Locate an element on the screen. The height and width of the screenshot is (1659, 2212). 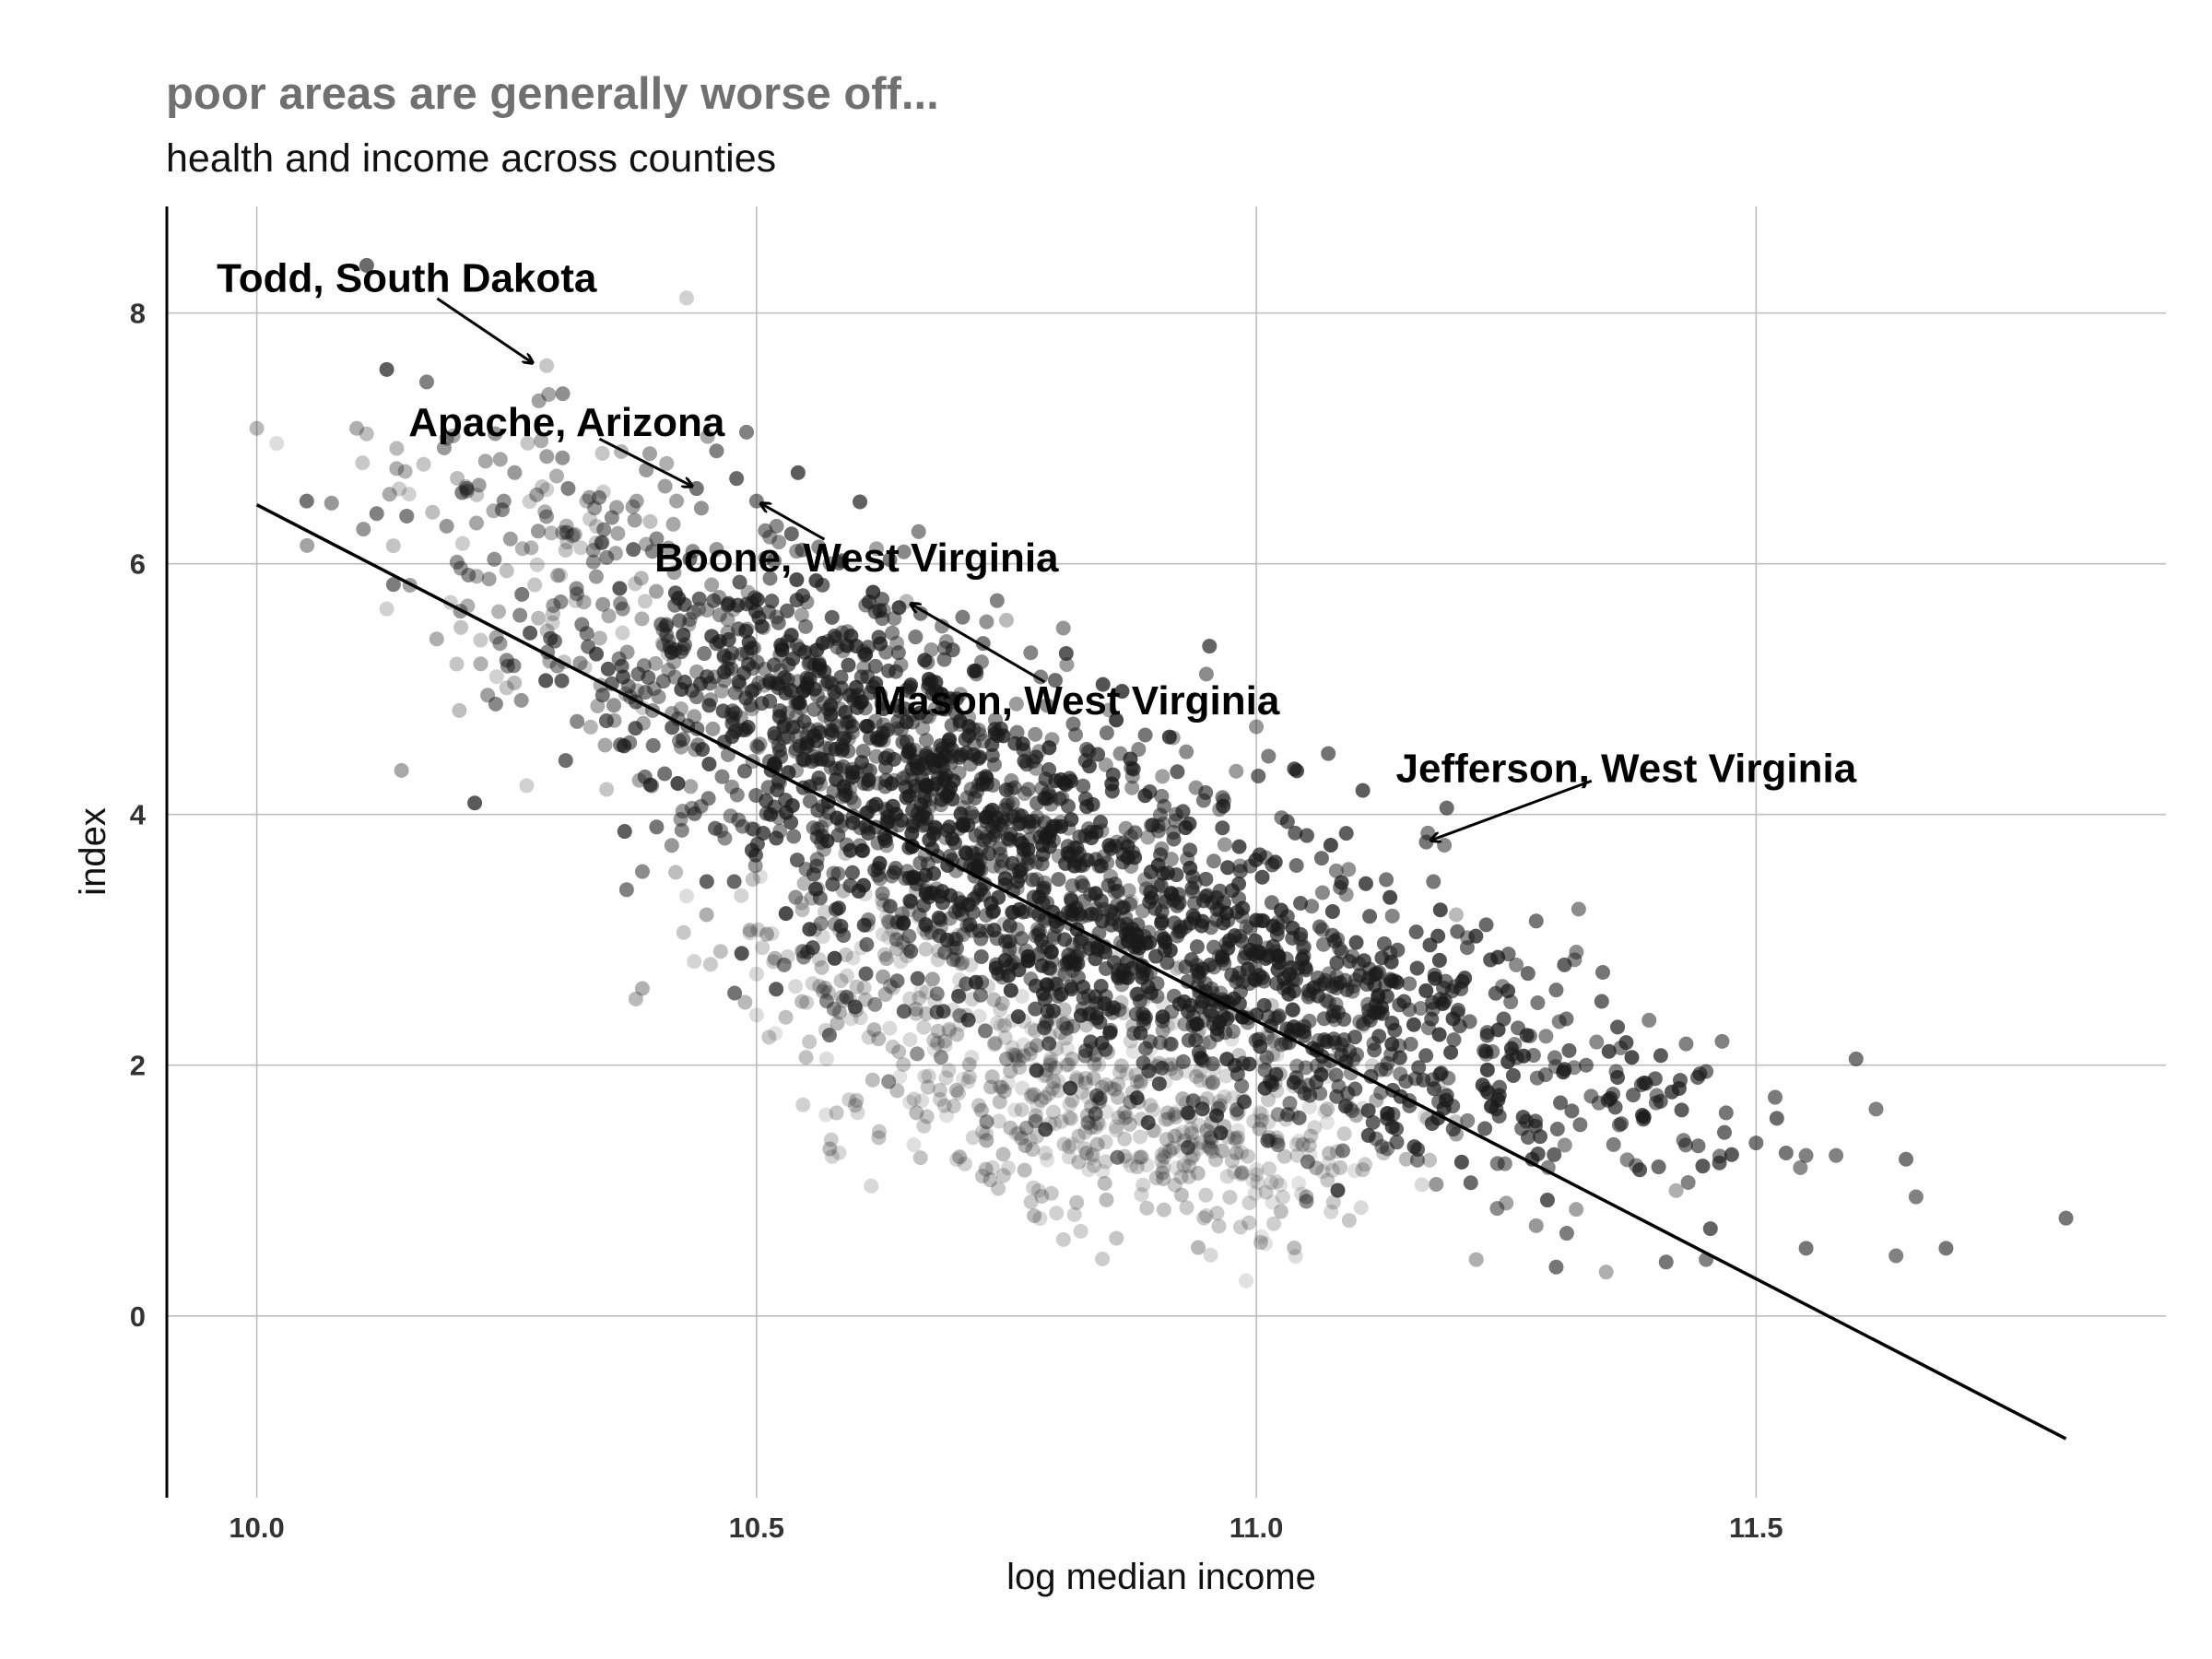
x-axis-title: log median income is located at coordinates (1161, 1577).